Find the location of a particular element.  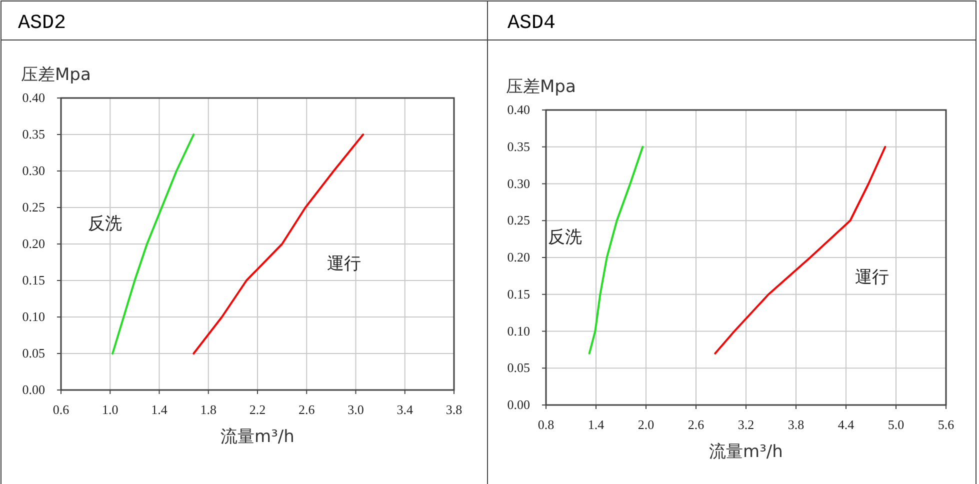

x-tick-label: 0.8 is located at coordinates (546, 424).